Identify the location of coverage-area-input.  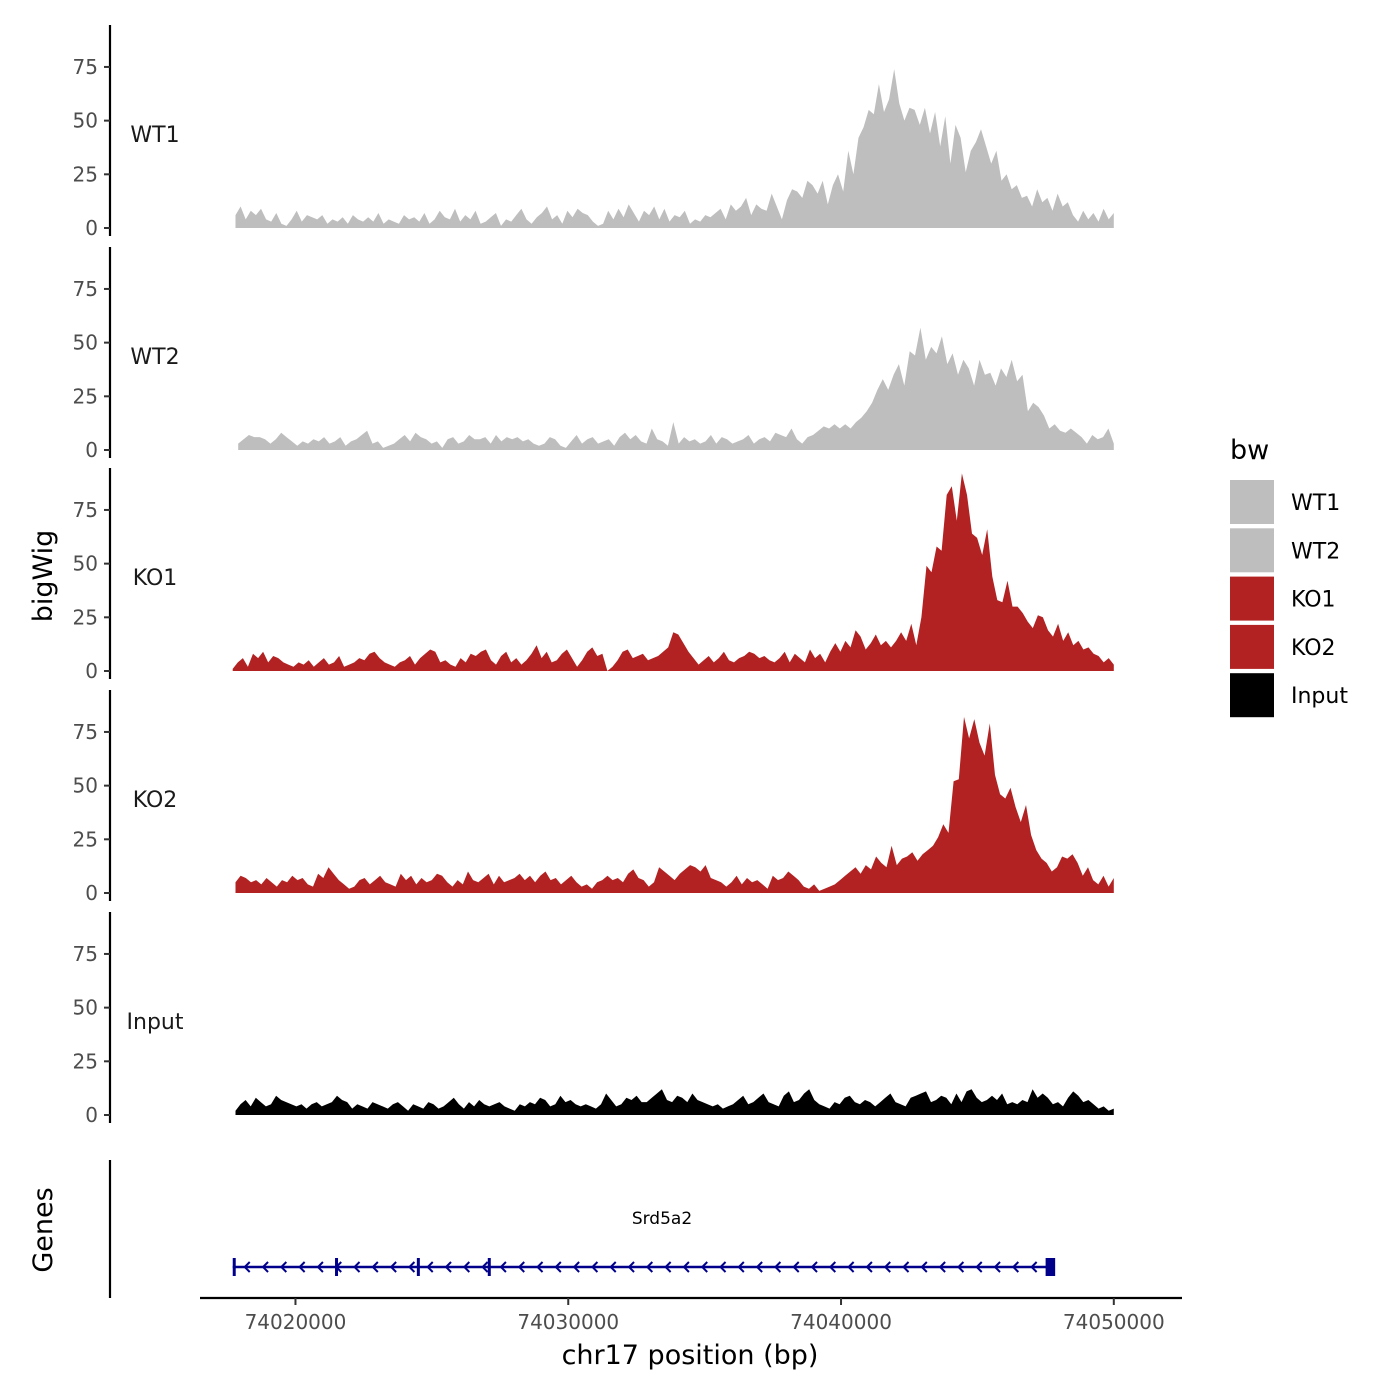
(674, 1102).